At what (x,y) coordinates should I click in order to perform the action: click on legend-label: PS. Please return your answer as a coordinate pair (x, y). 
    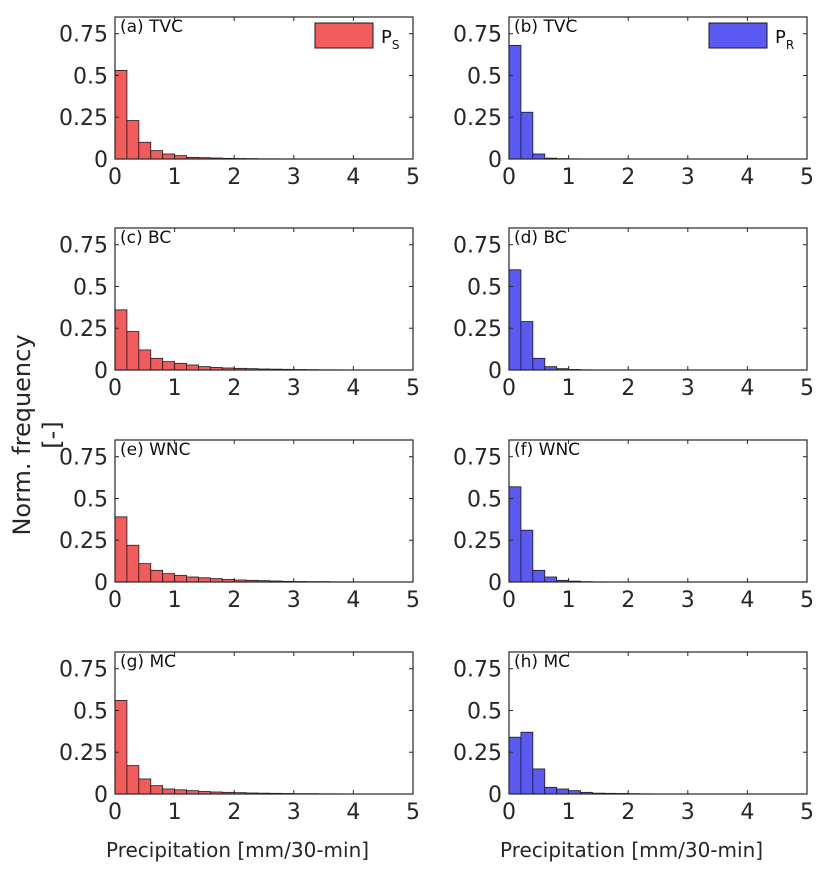
    Looking at the image, I should click on (390, 39).